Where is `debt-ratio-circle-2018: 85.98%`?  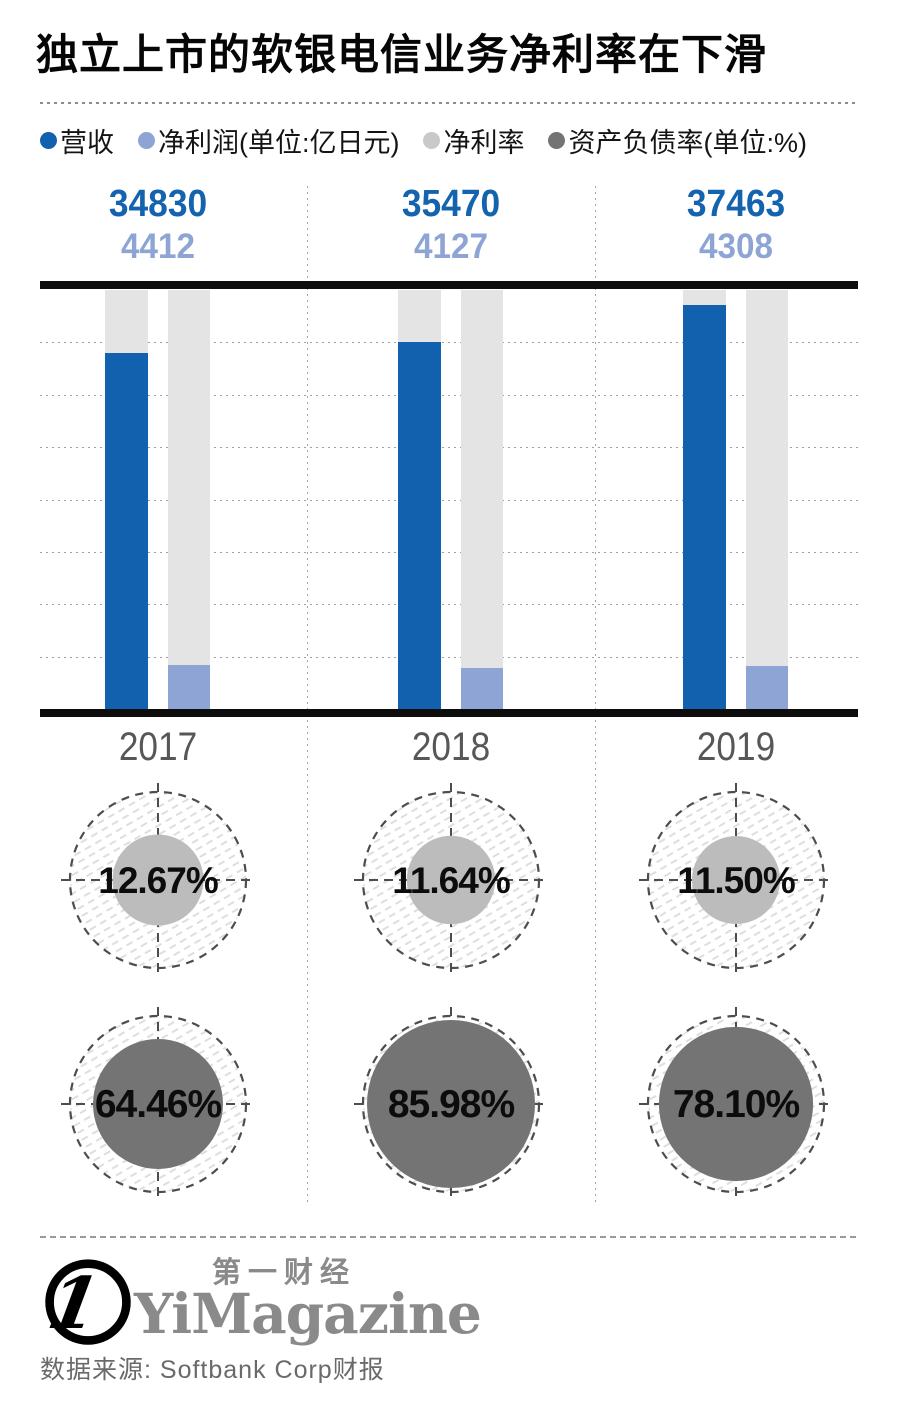
debt-ratio-circle-2018: 85.98% is located at coordinates (450, 1104).